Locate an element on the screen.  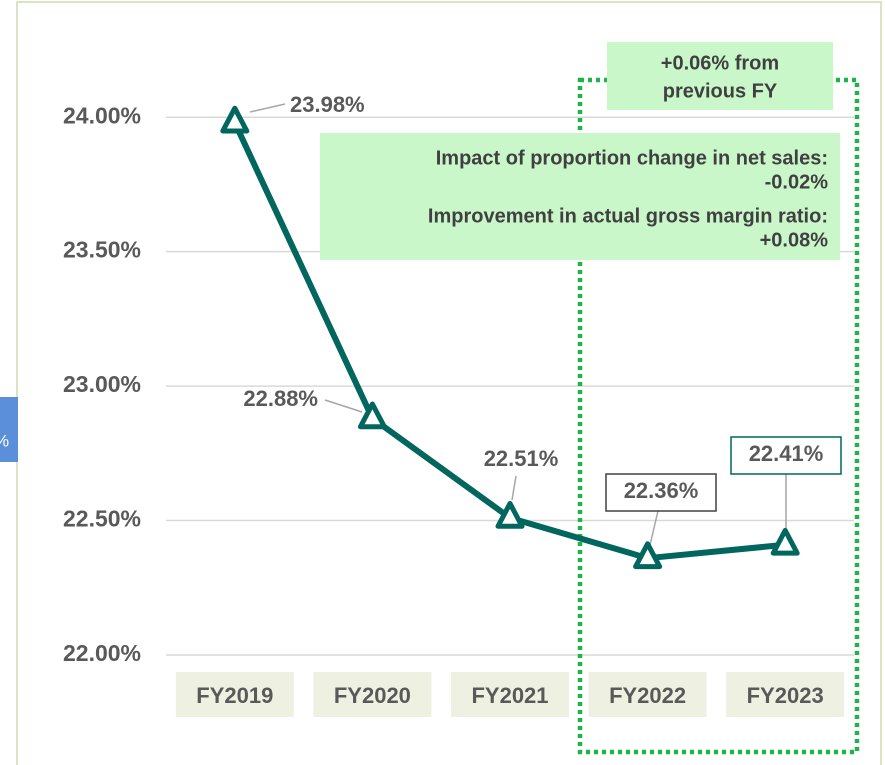
data-label: 22.41% is located at coordinates (786, 453).